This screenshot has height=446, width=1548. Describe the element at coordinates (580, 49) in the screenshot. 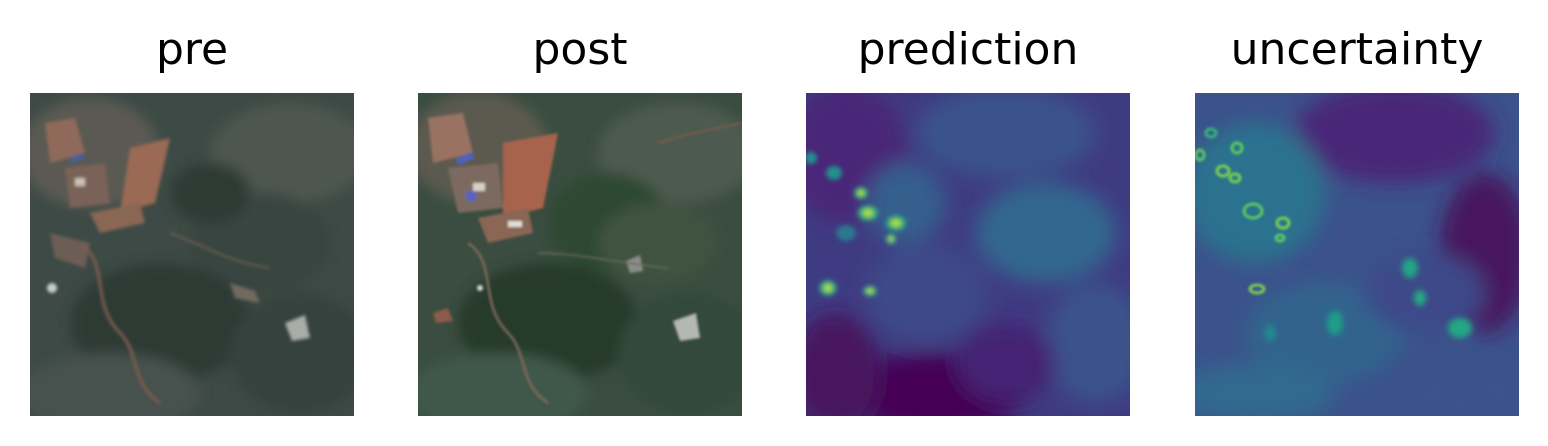

I see `panel-title-post: post` at that location.